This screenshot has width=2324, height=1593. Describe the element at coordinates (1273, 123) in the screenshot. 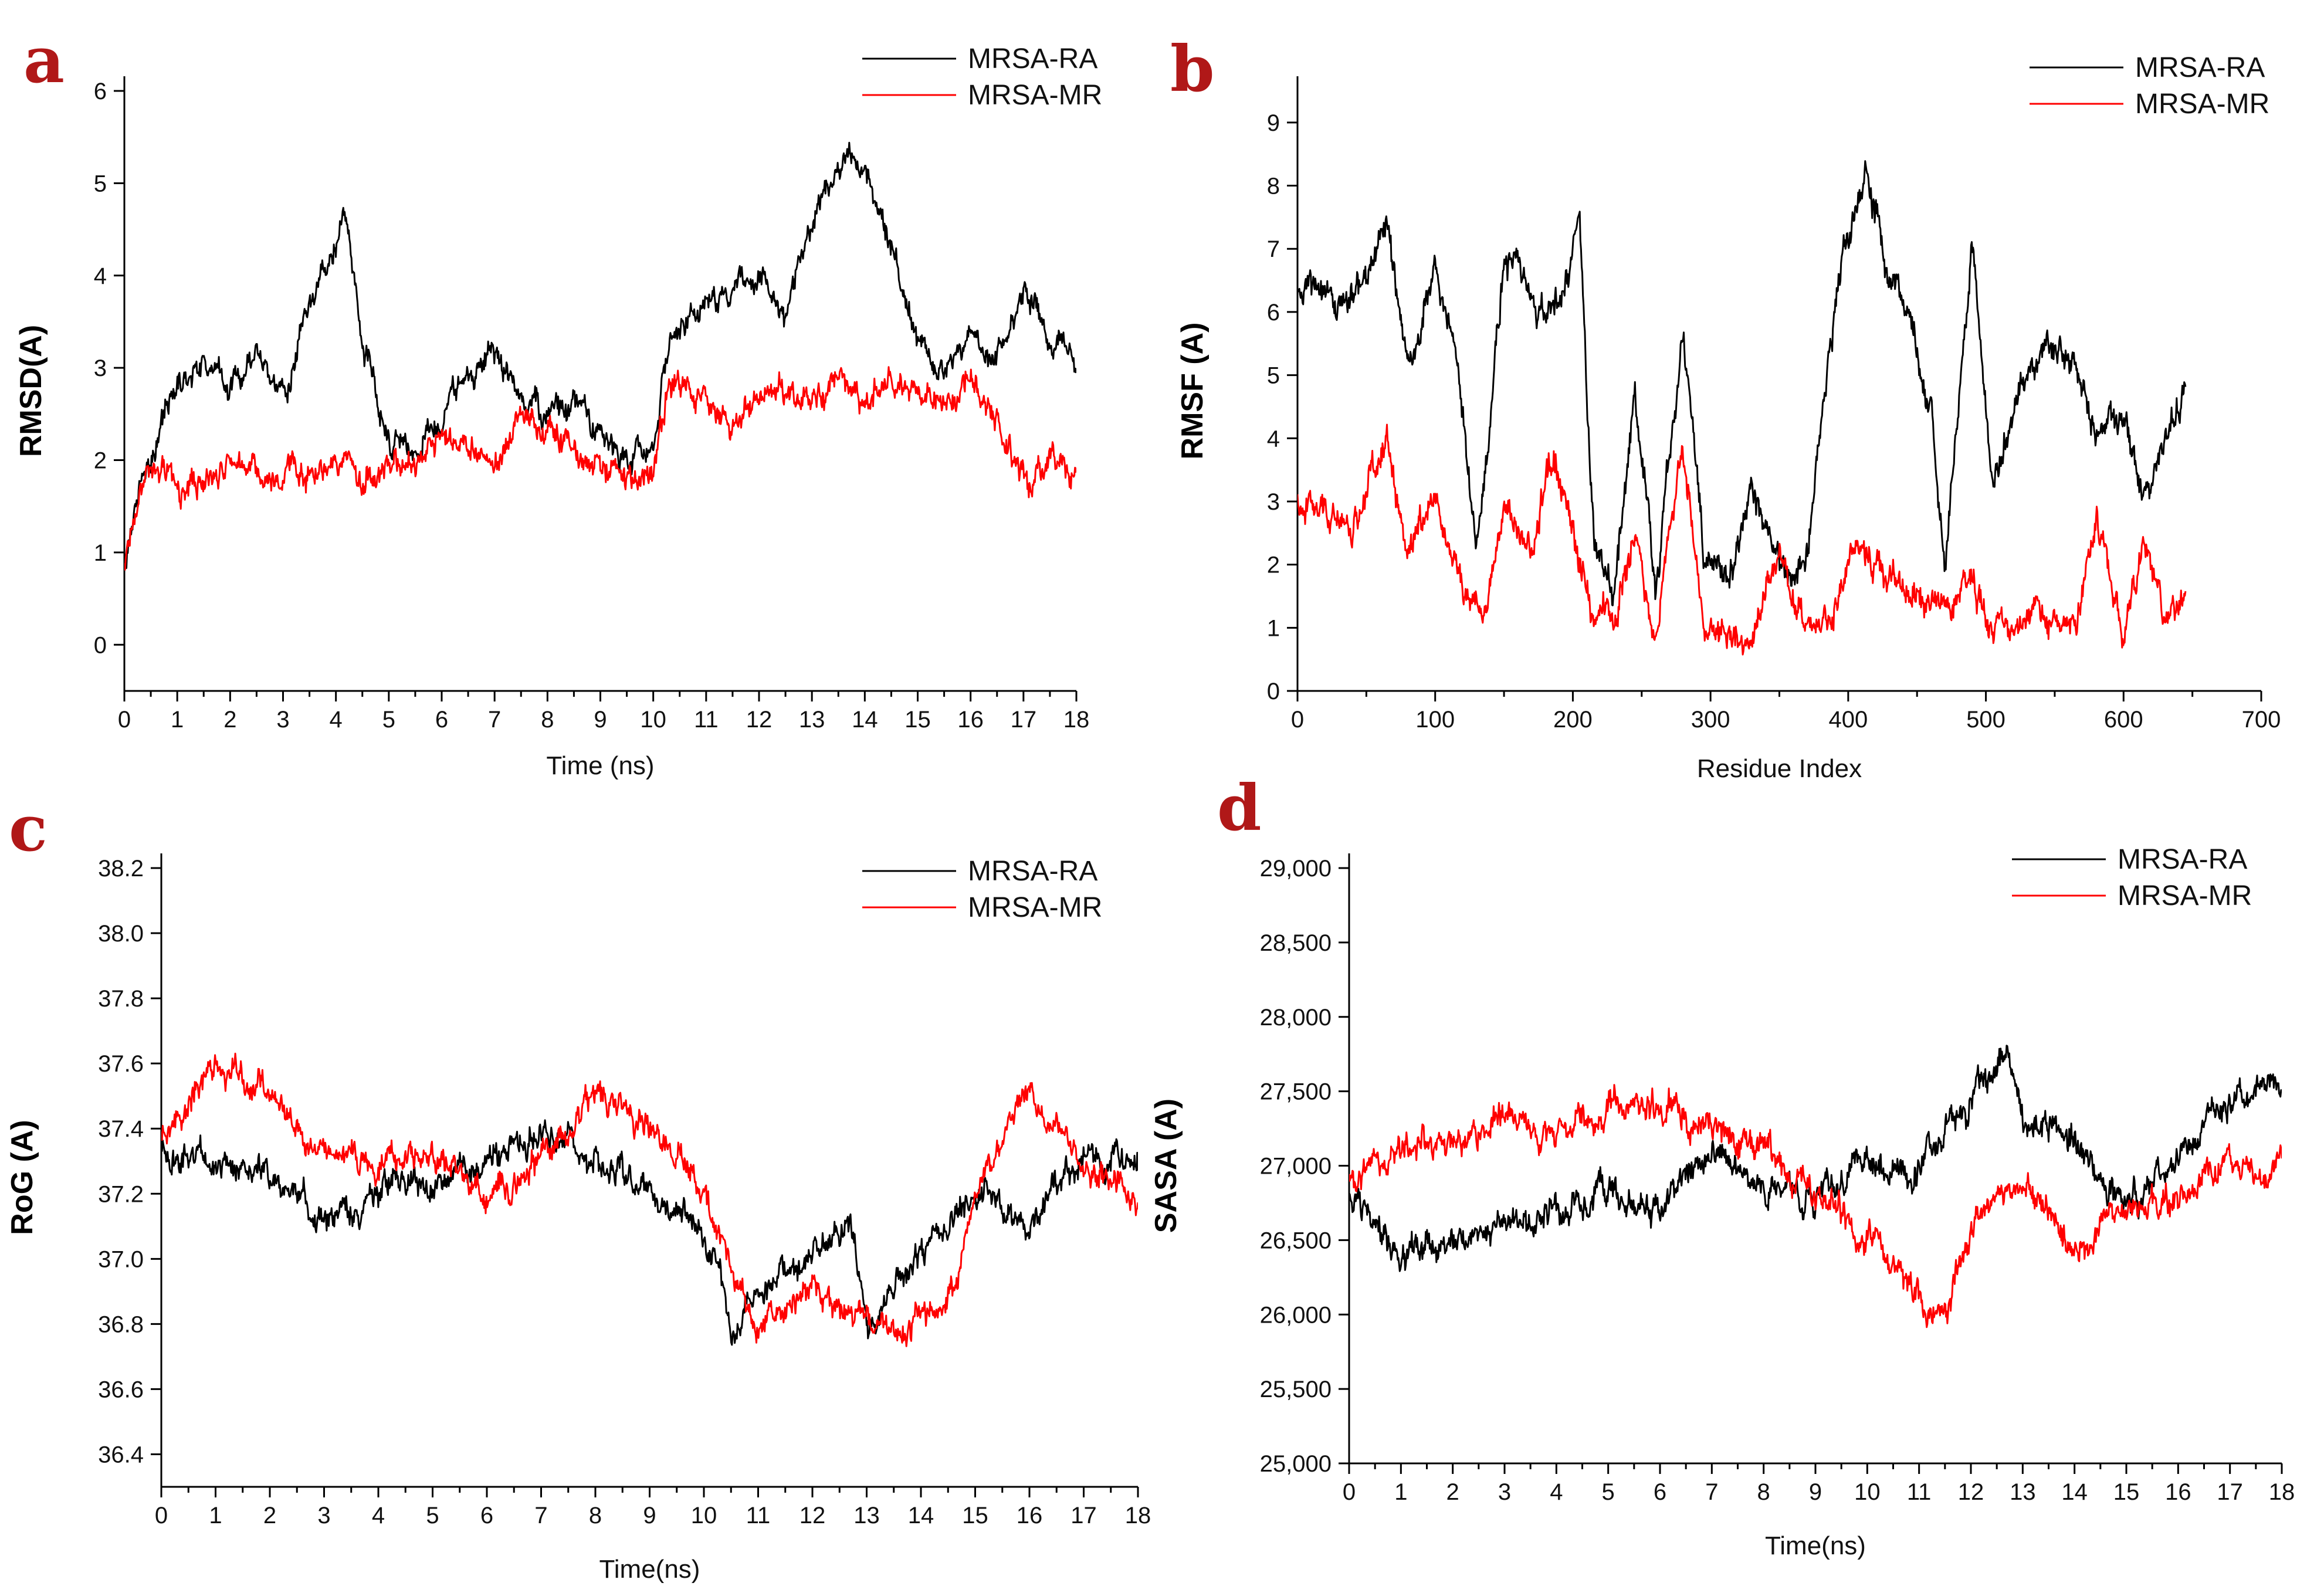

I see `y-tick-label: 9` at that location.